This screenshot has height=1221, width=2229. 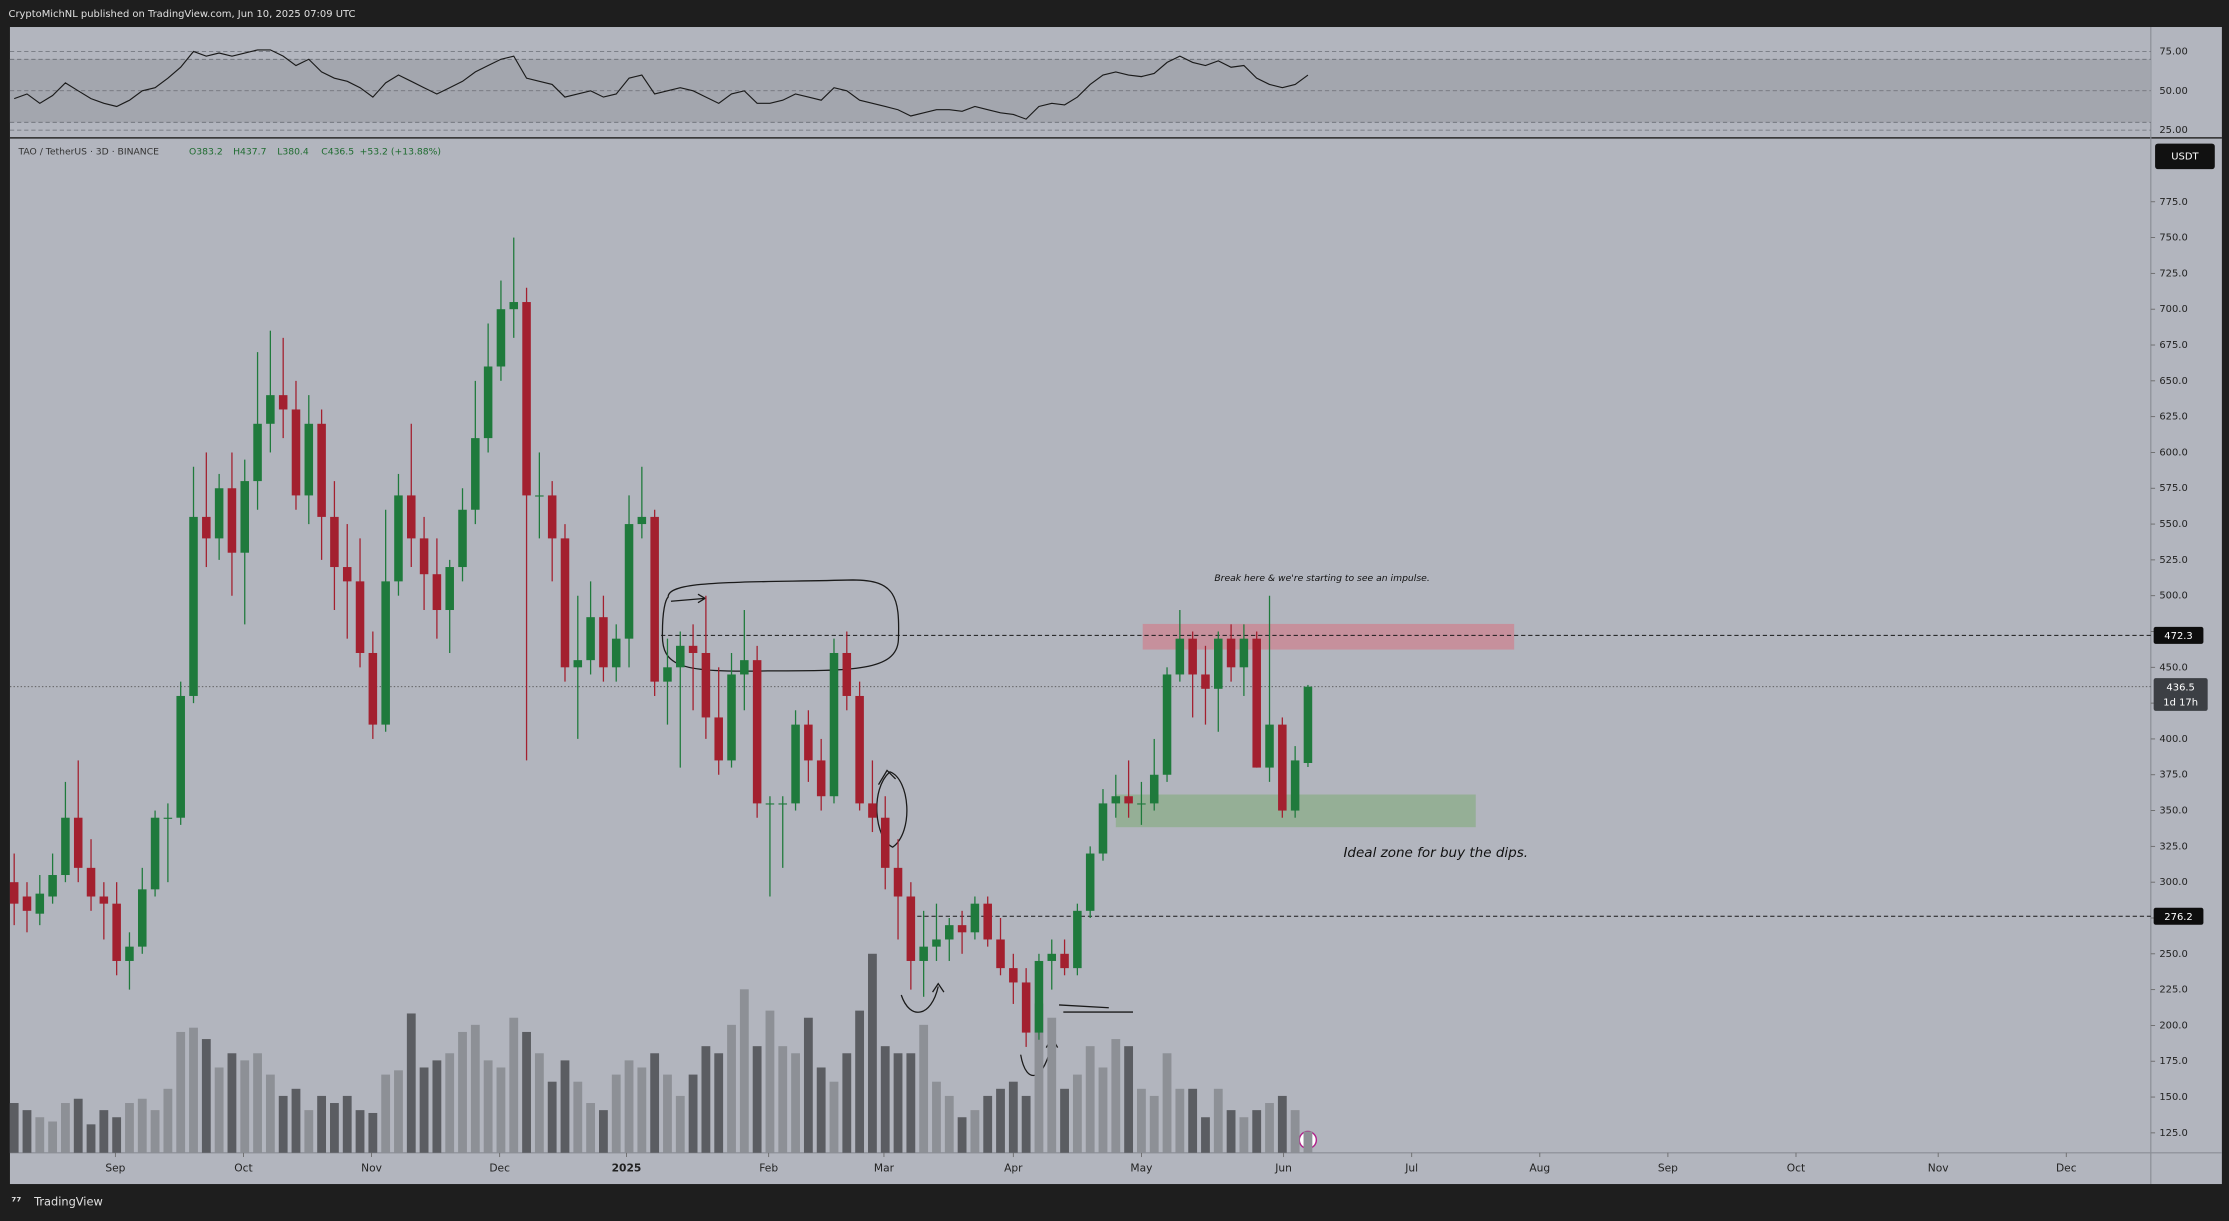 I want to click on currency-label: USDT, so click(x=2185, y=156).